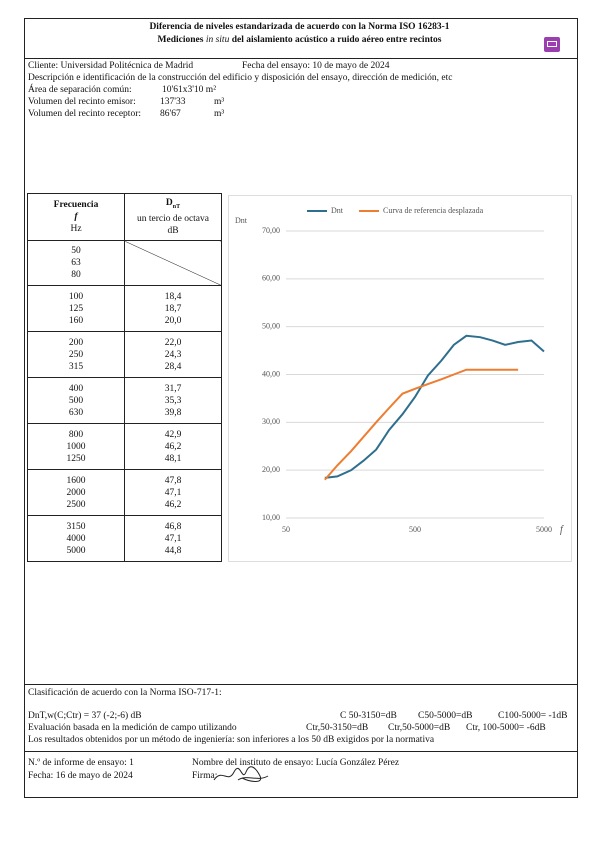  I want to click on receiver-label: Volumen del recinto receptor:, so click(84, 114).